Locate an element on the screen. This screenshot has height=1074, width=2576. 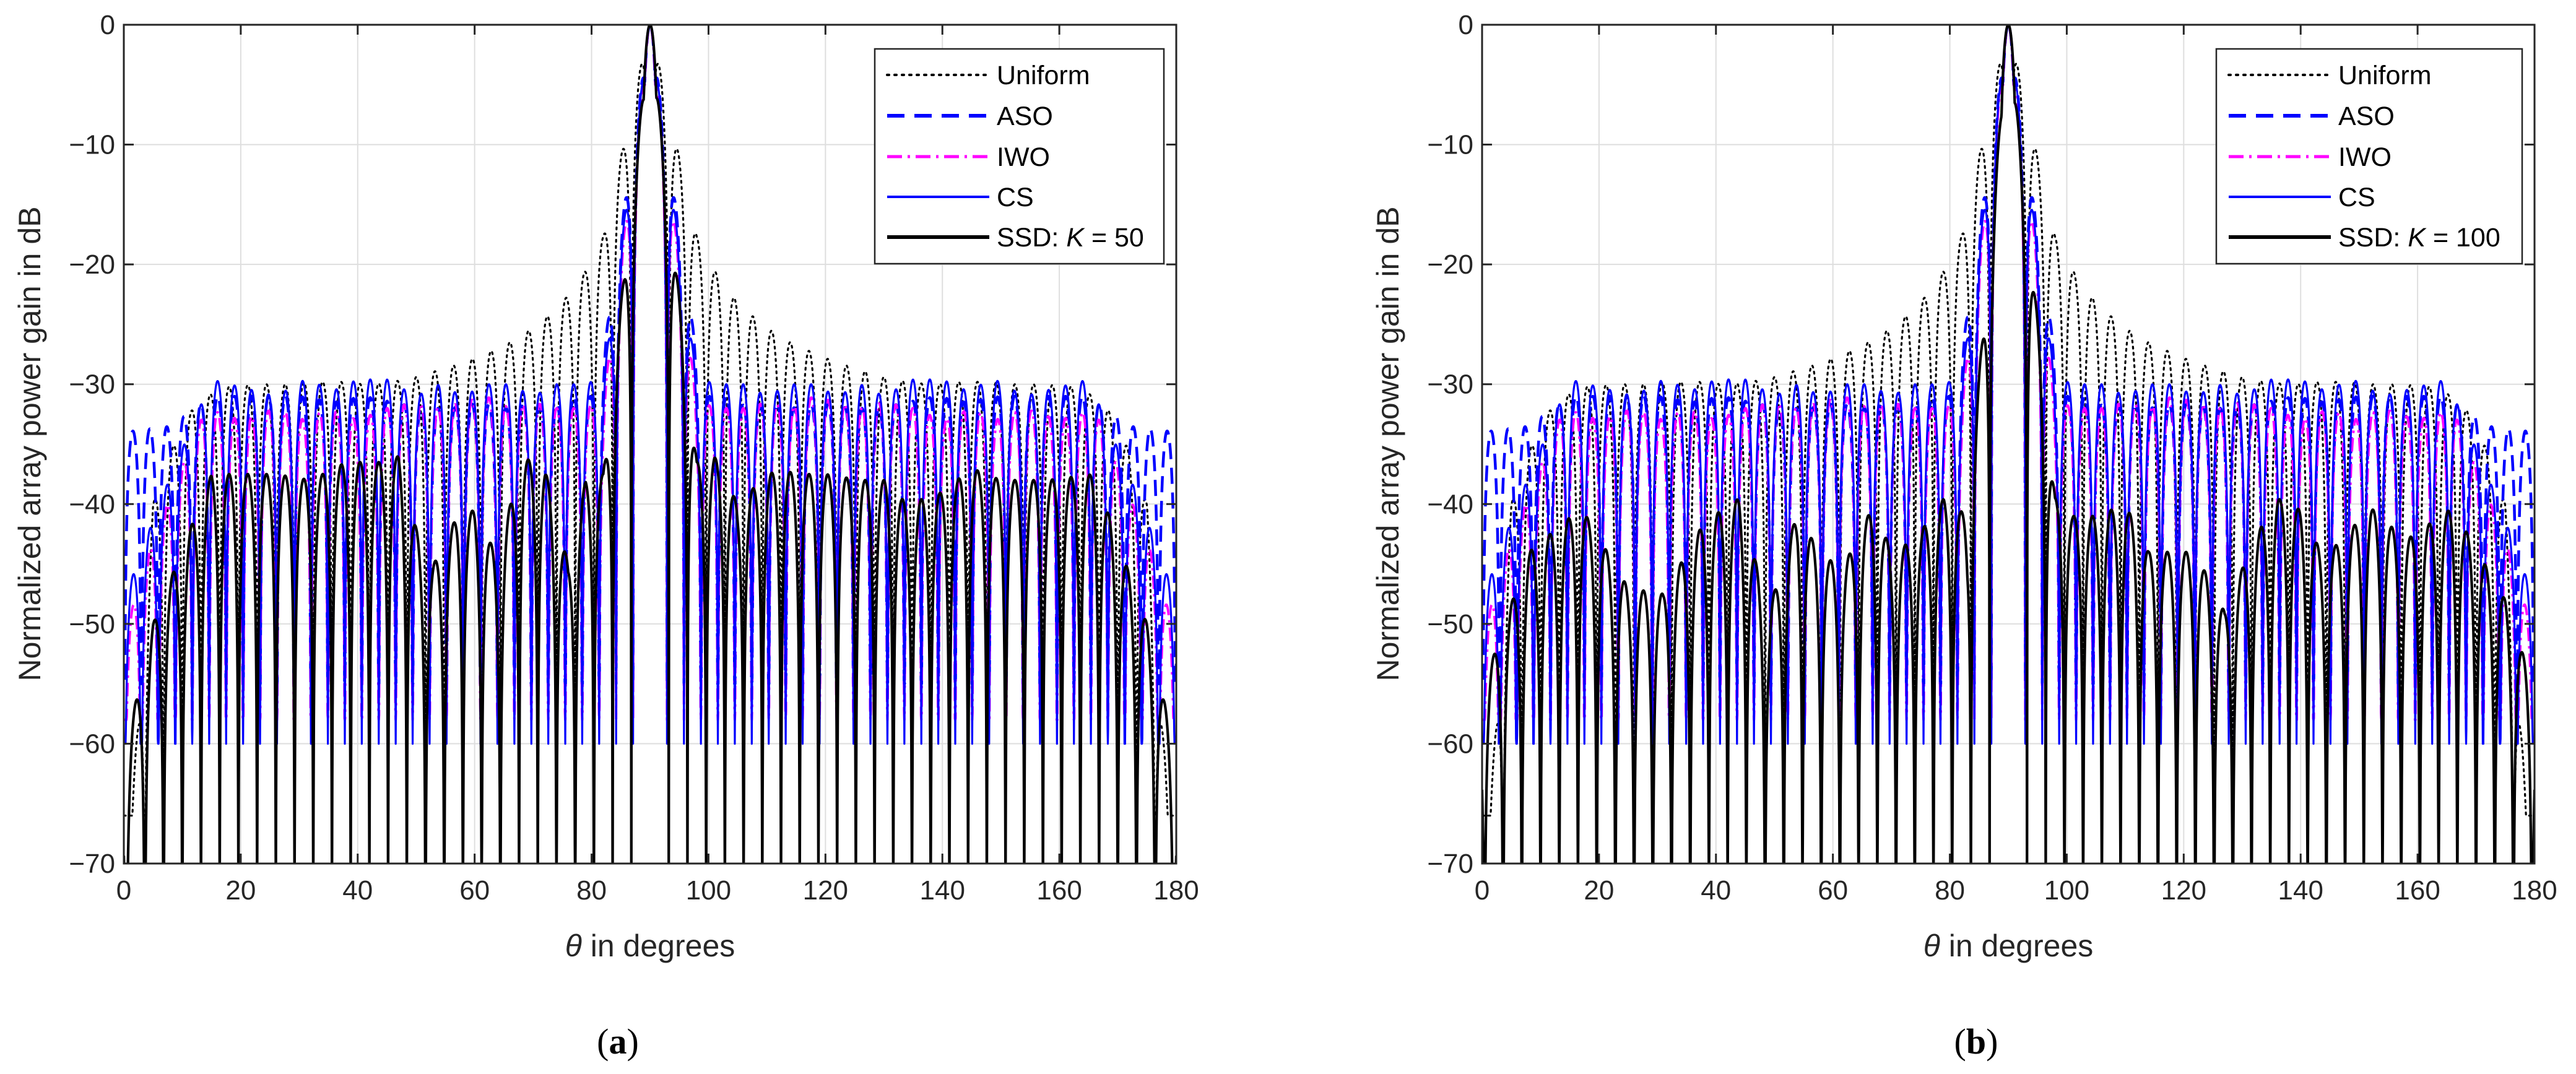
sublabel-a: (a) is located at coordinates (618, 1041).